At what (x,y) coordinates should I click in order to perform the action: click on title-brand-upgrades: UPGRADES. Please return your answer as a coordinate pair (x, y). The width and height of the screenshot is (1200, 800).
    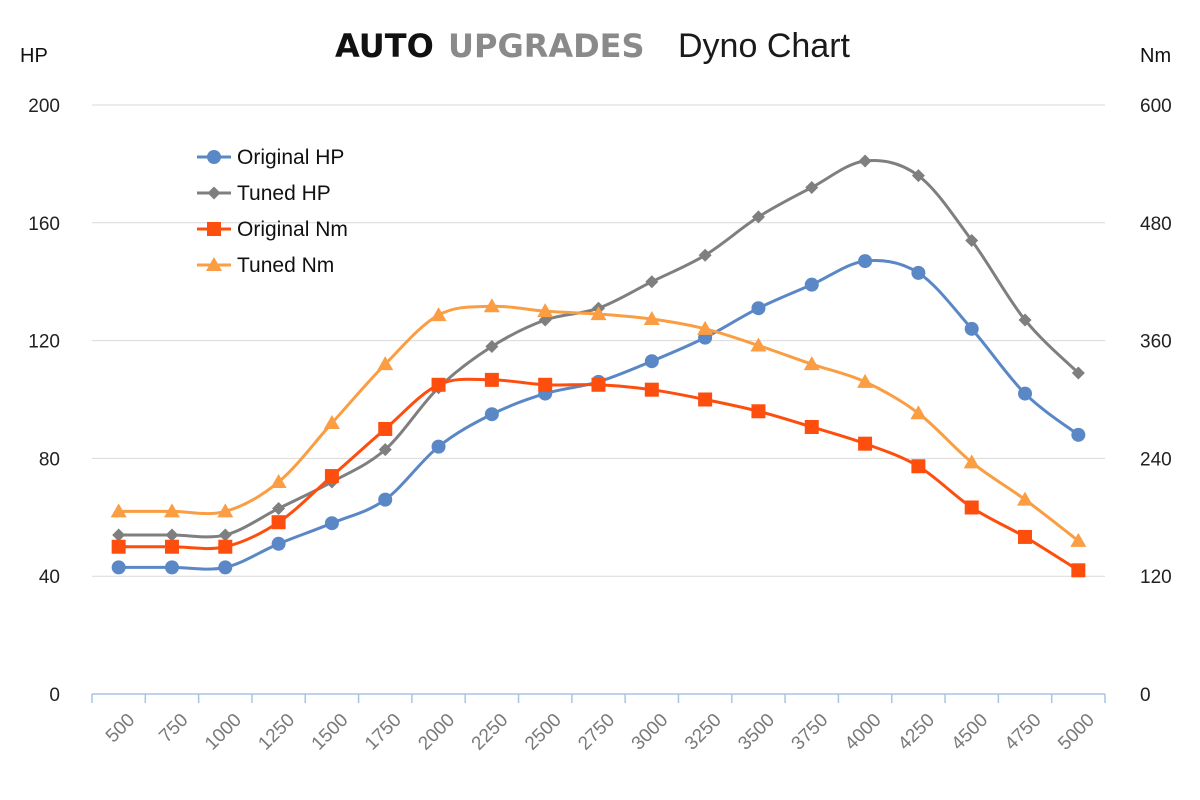
    Looking at the image, I should click on (546, 46).